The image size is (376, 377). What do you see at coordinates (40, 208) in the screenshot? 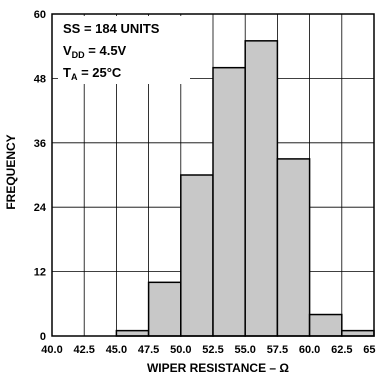
I see `y-tick-label: 24` at bounding box center [40, 208].